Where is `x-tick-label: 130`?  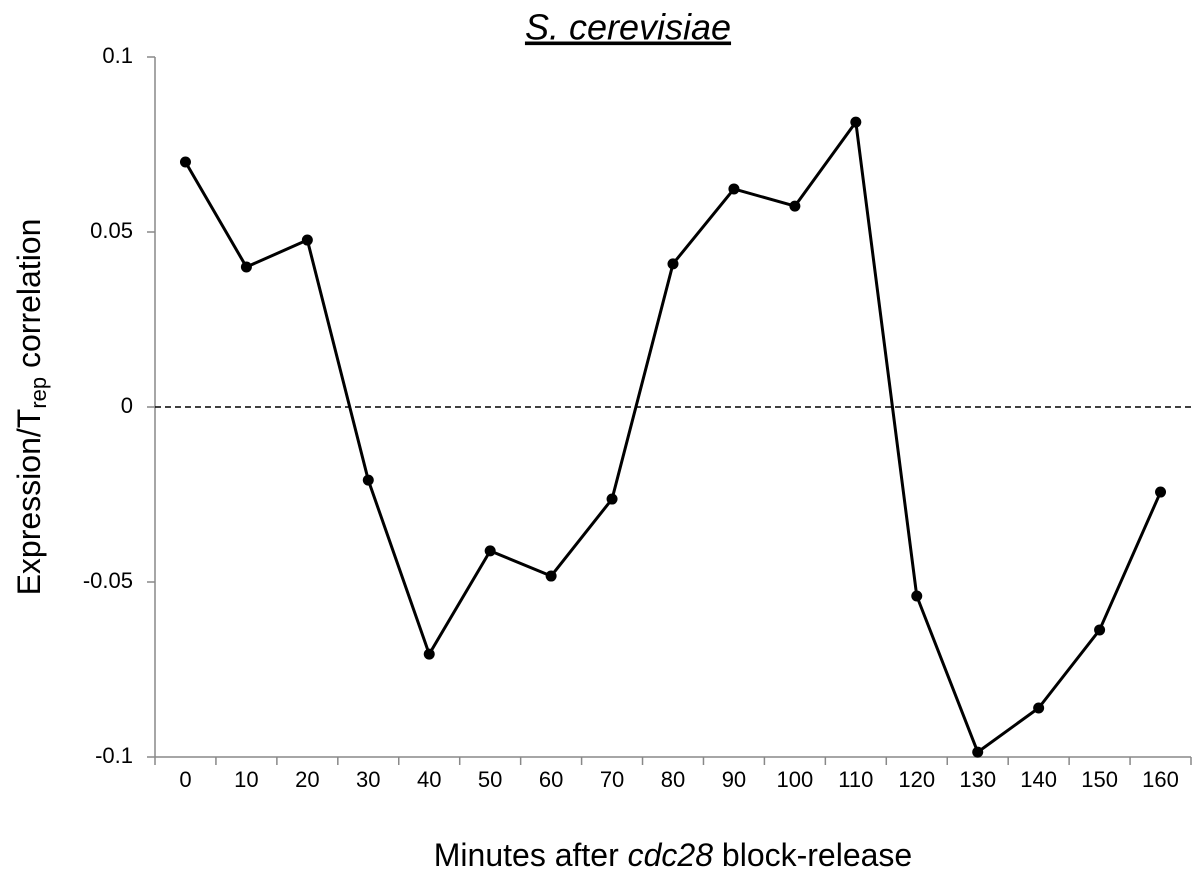 x-tick-label: 130 is located at coordinates (977, 779).